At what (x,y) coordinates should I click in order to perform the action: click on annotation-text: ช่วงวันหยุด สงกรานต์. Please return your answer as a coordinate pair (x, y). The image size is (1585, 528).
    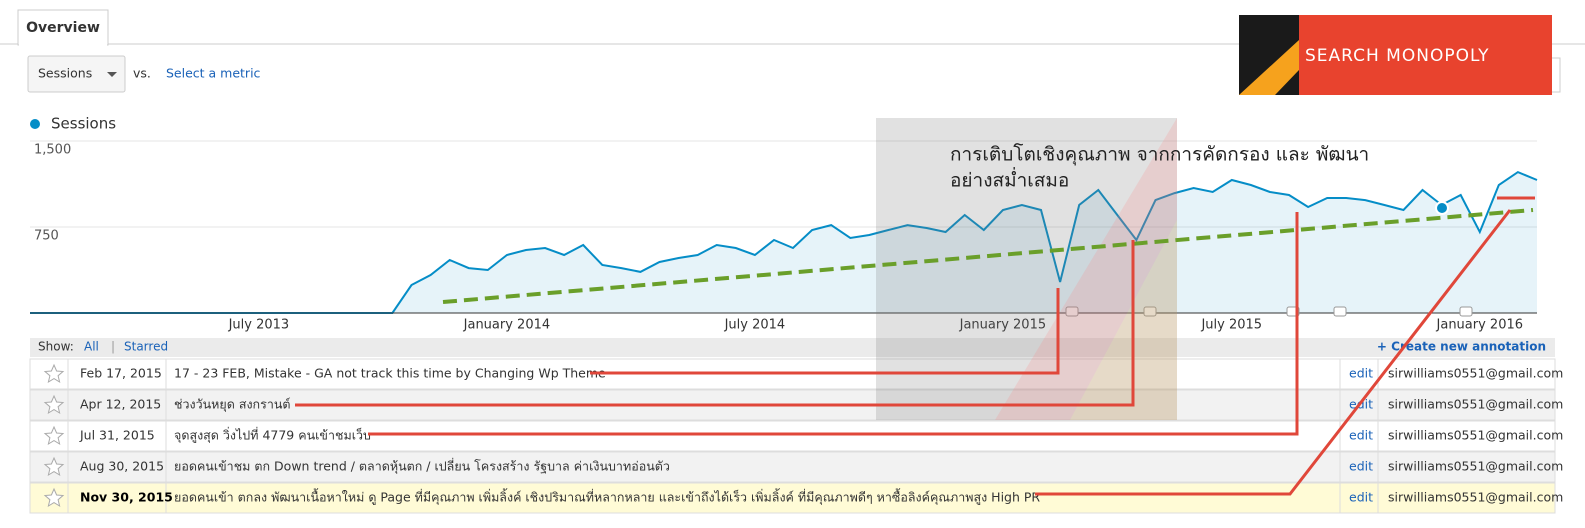
    Looking at the image, I should click on (232, 405).